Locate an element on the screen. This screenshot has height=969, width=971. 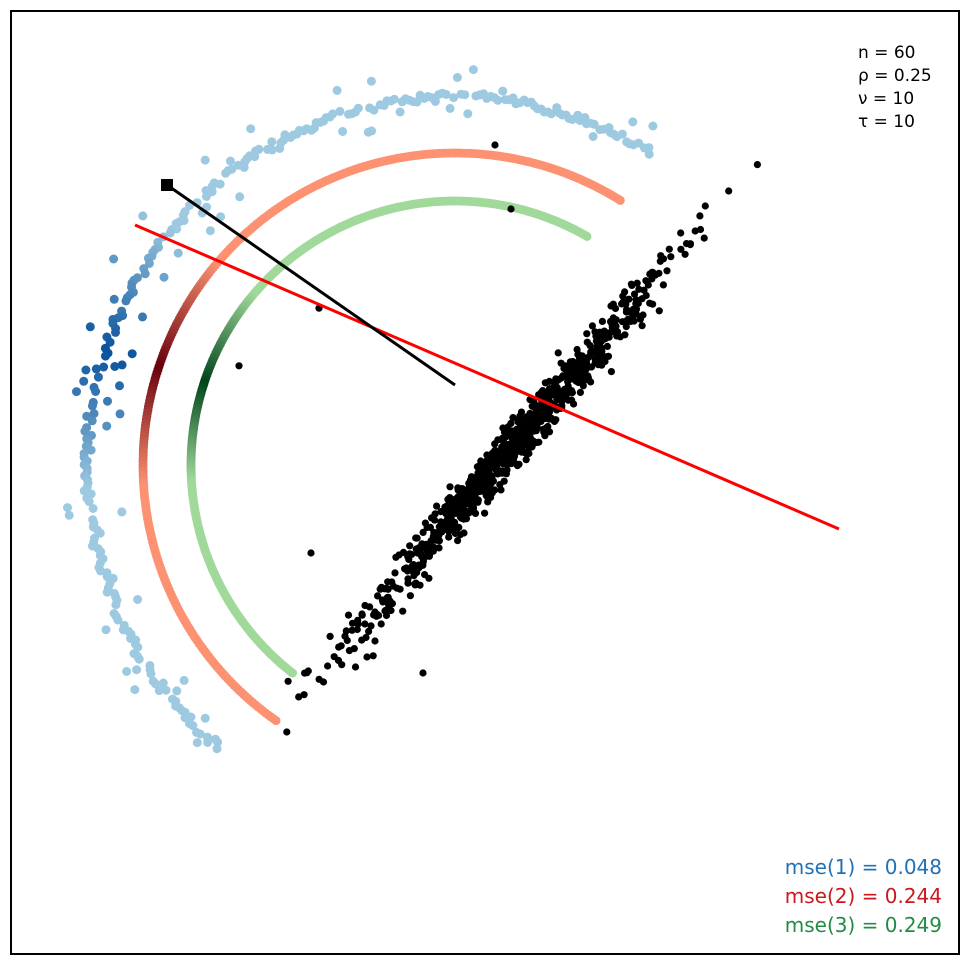
param-nu: ν = 10 is located at coordinates (886, 99).